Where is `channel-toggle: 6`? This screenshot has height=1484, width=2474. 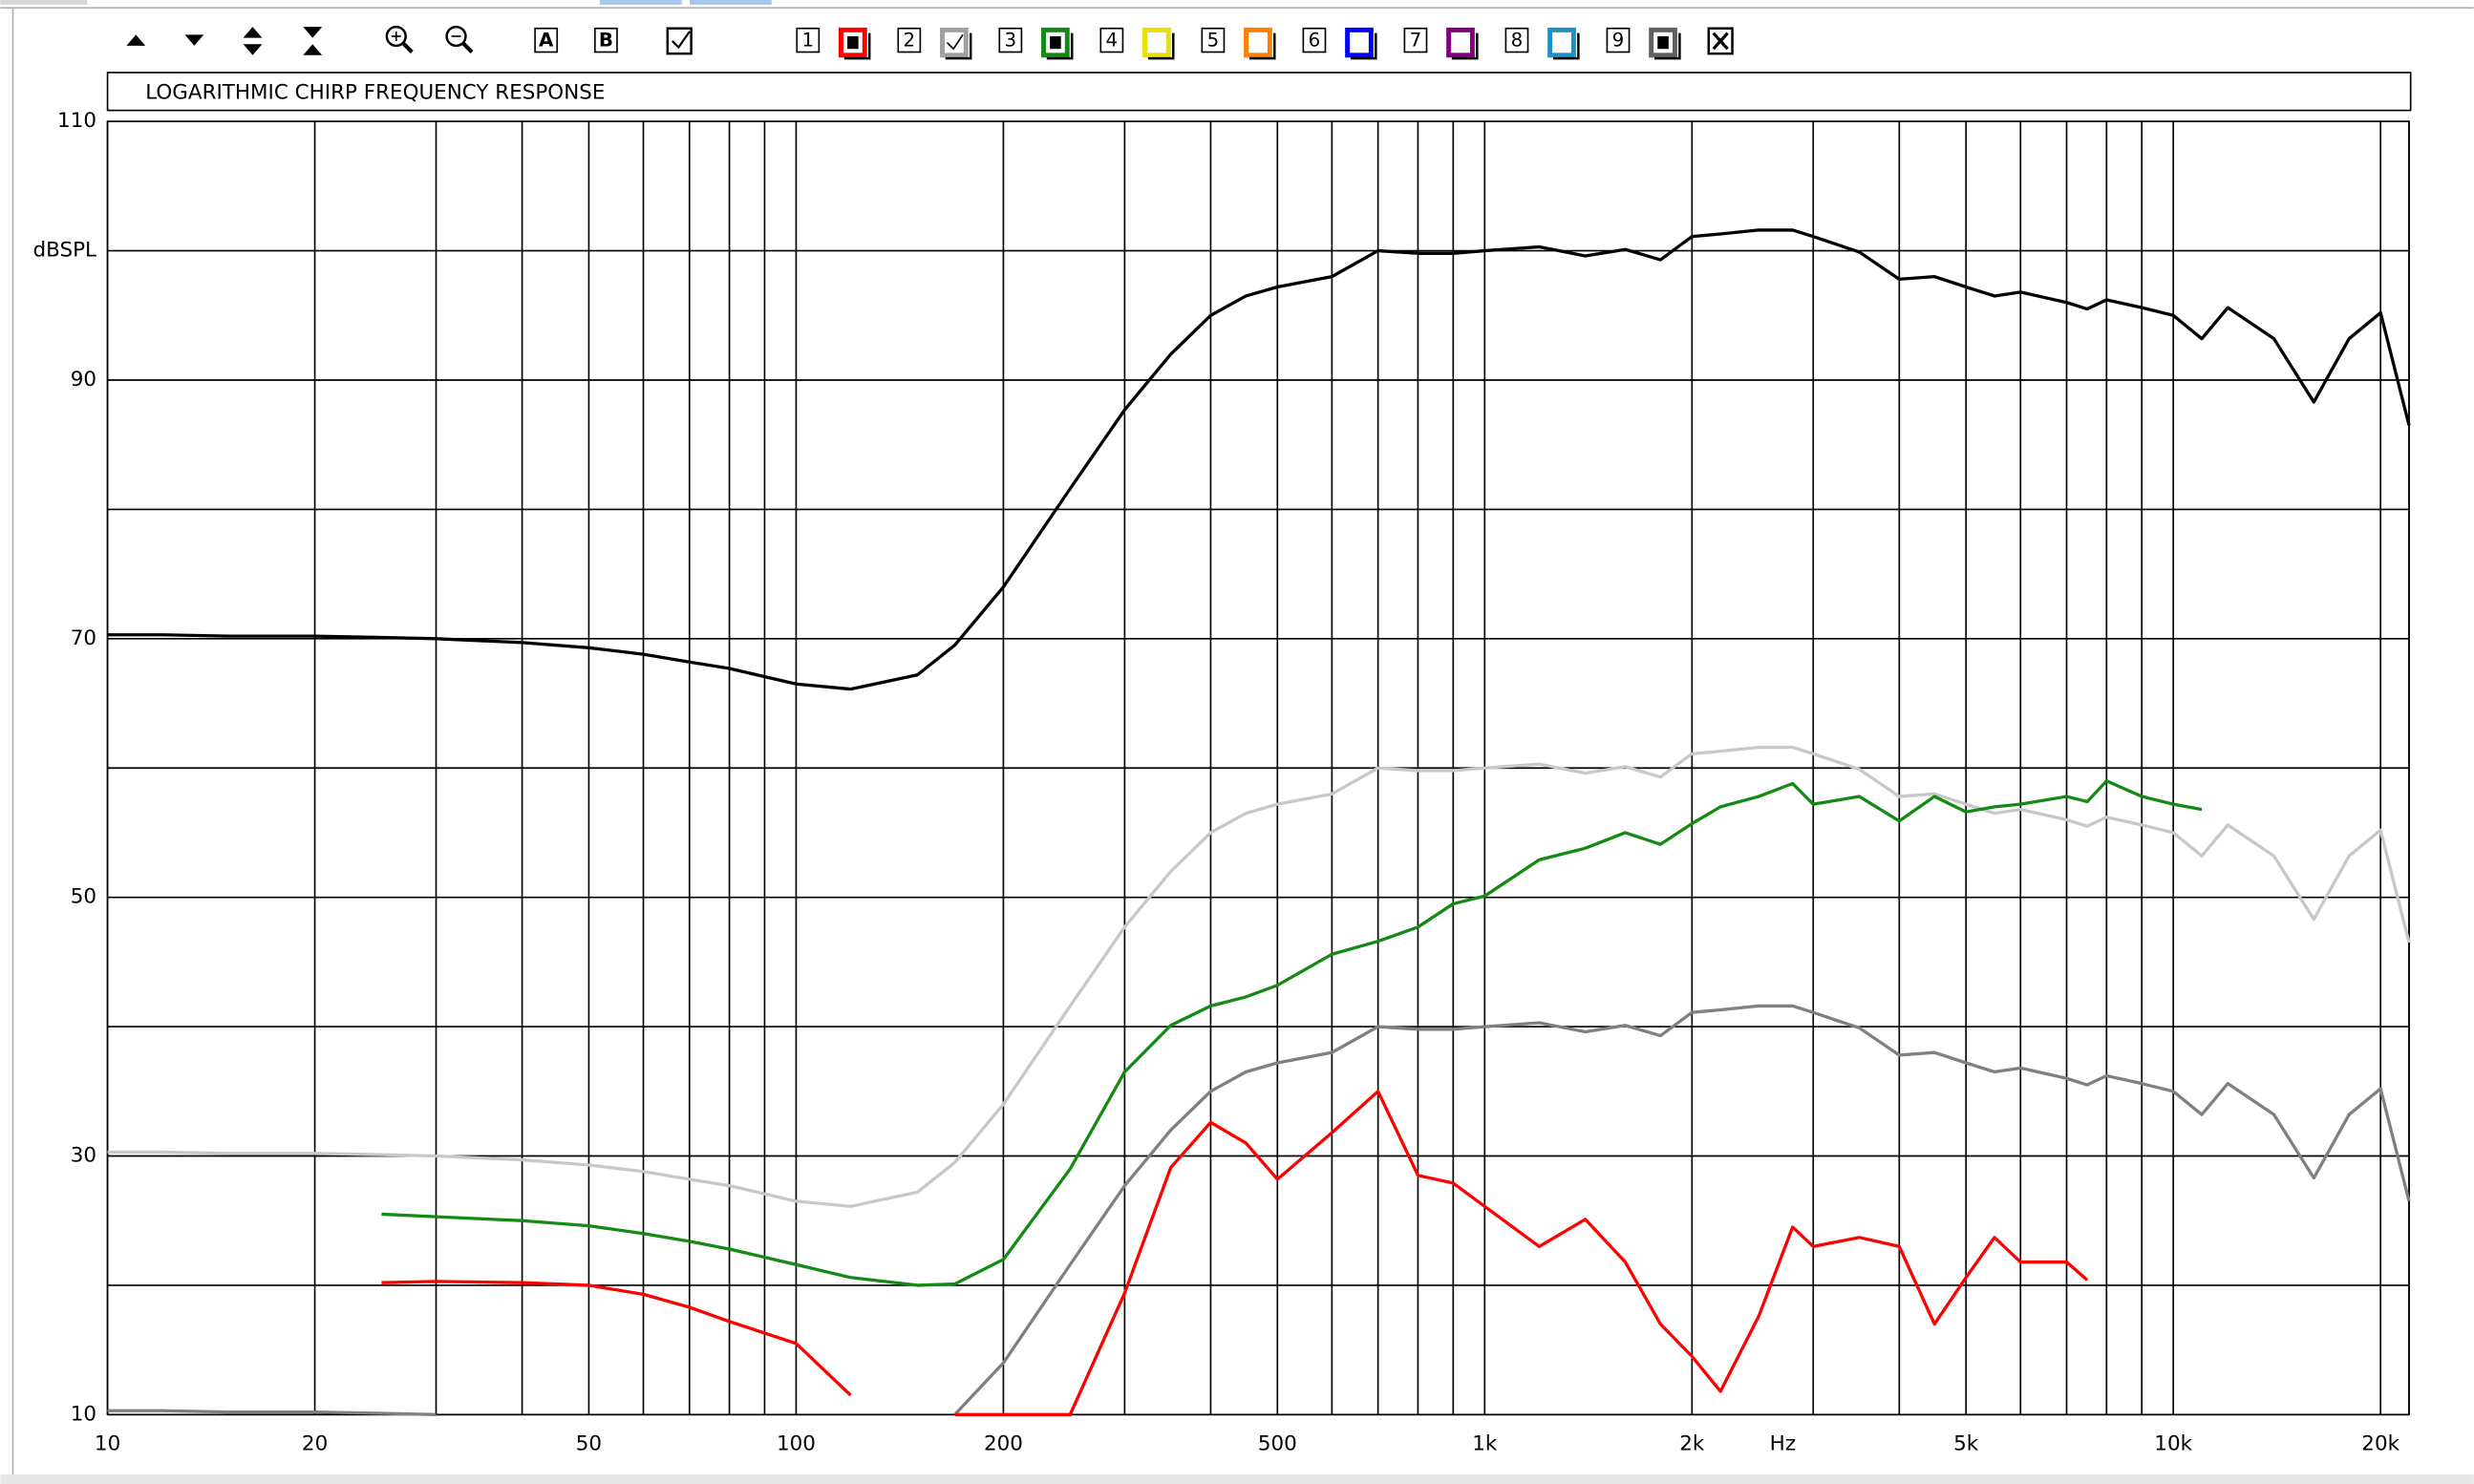 channel-toggle: 6 is located at coordinates (1339, 44).